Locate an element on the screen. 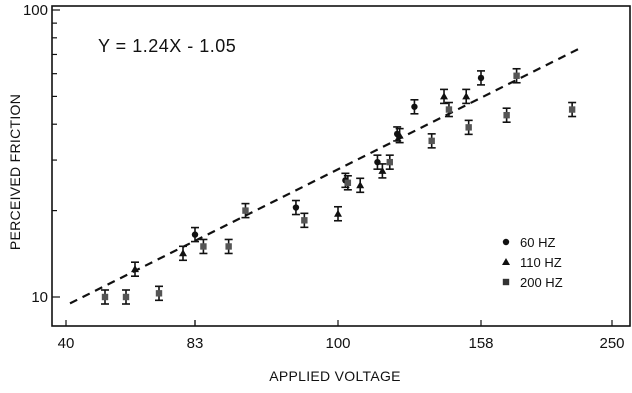  legend-marker-triangle is located at coordinates (506, 261).